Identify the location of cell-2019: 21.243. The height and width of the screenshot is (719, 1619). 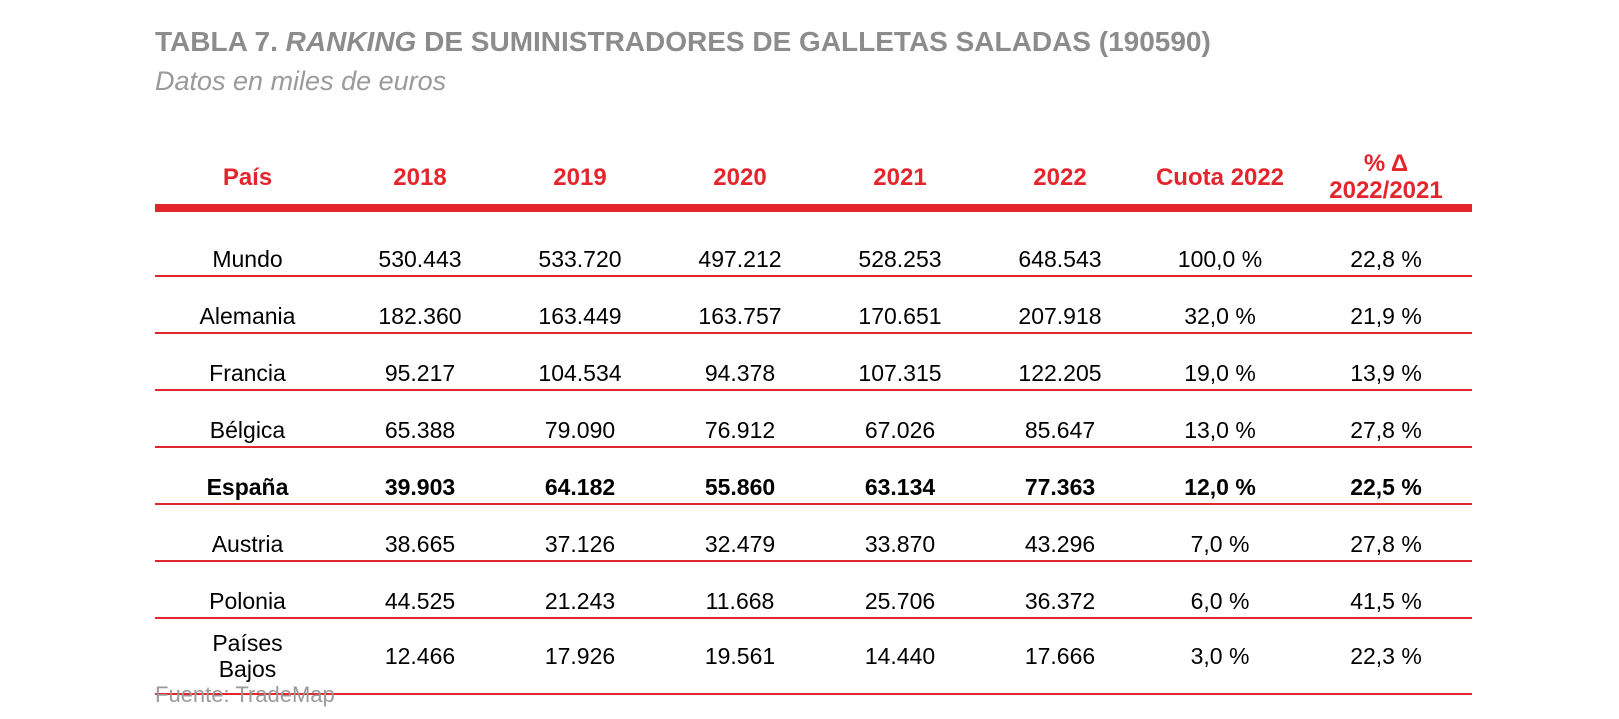
(580, 590).